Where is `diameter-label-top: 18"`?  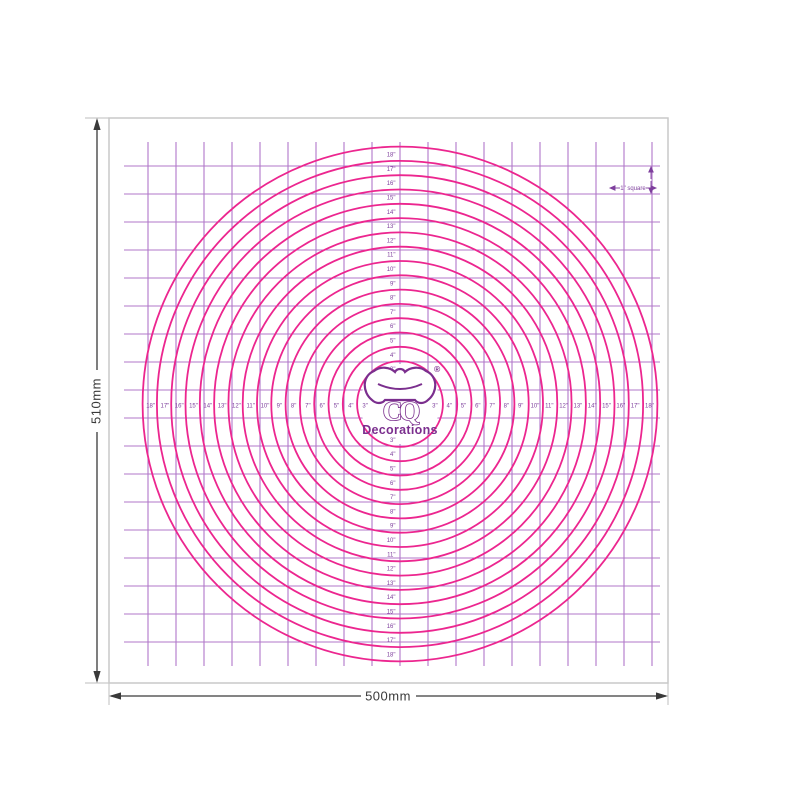
diameter-label-top: 18" is located at coordinates (391, 156).